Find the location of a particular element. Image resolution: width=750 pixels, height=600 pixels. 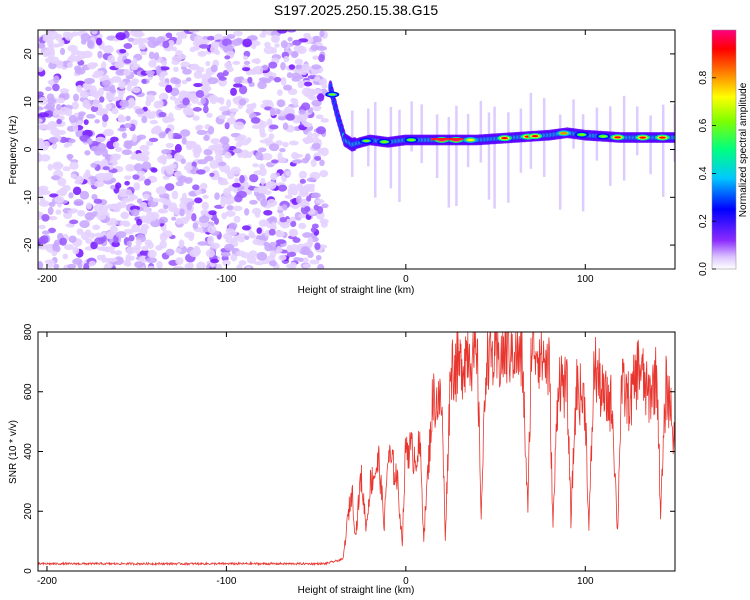

heatmap-streak-cell is located at coordinates (573, 124).